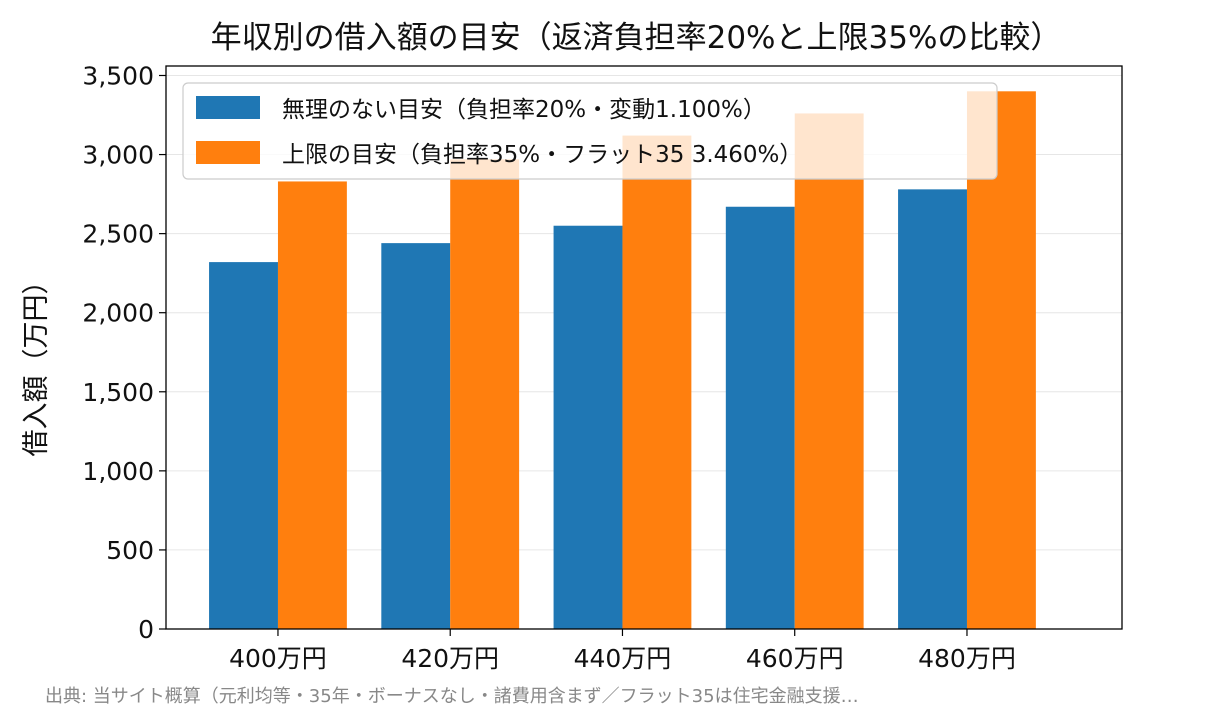  What do you see at coordinates (124, 352) in the screenshot?
I see `y-axis: 0 500 1,000 1,500 2,000 2,500 3,000 3,500` at bounding box center [124, 352].